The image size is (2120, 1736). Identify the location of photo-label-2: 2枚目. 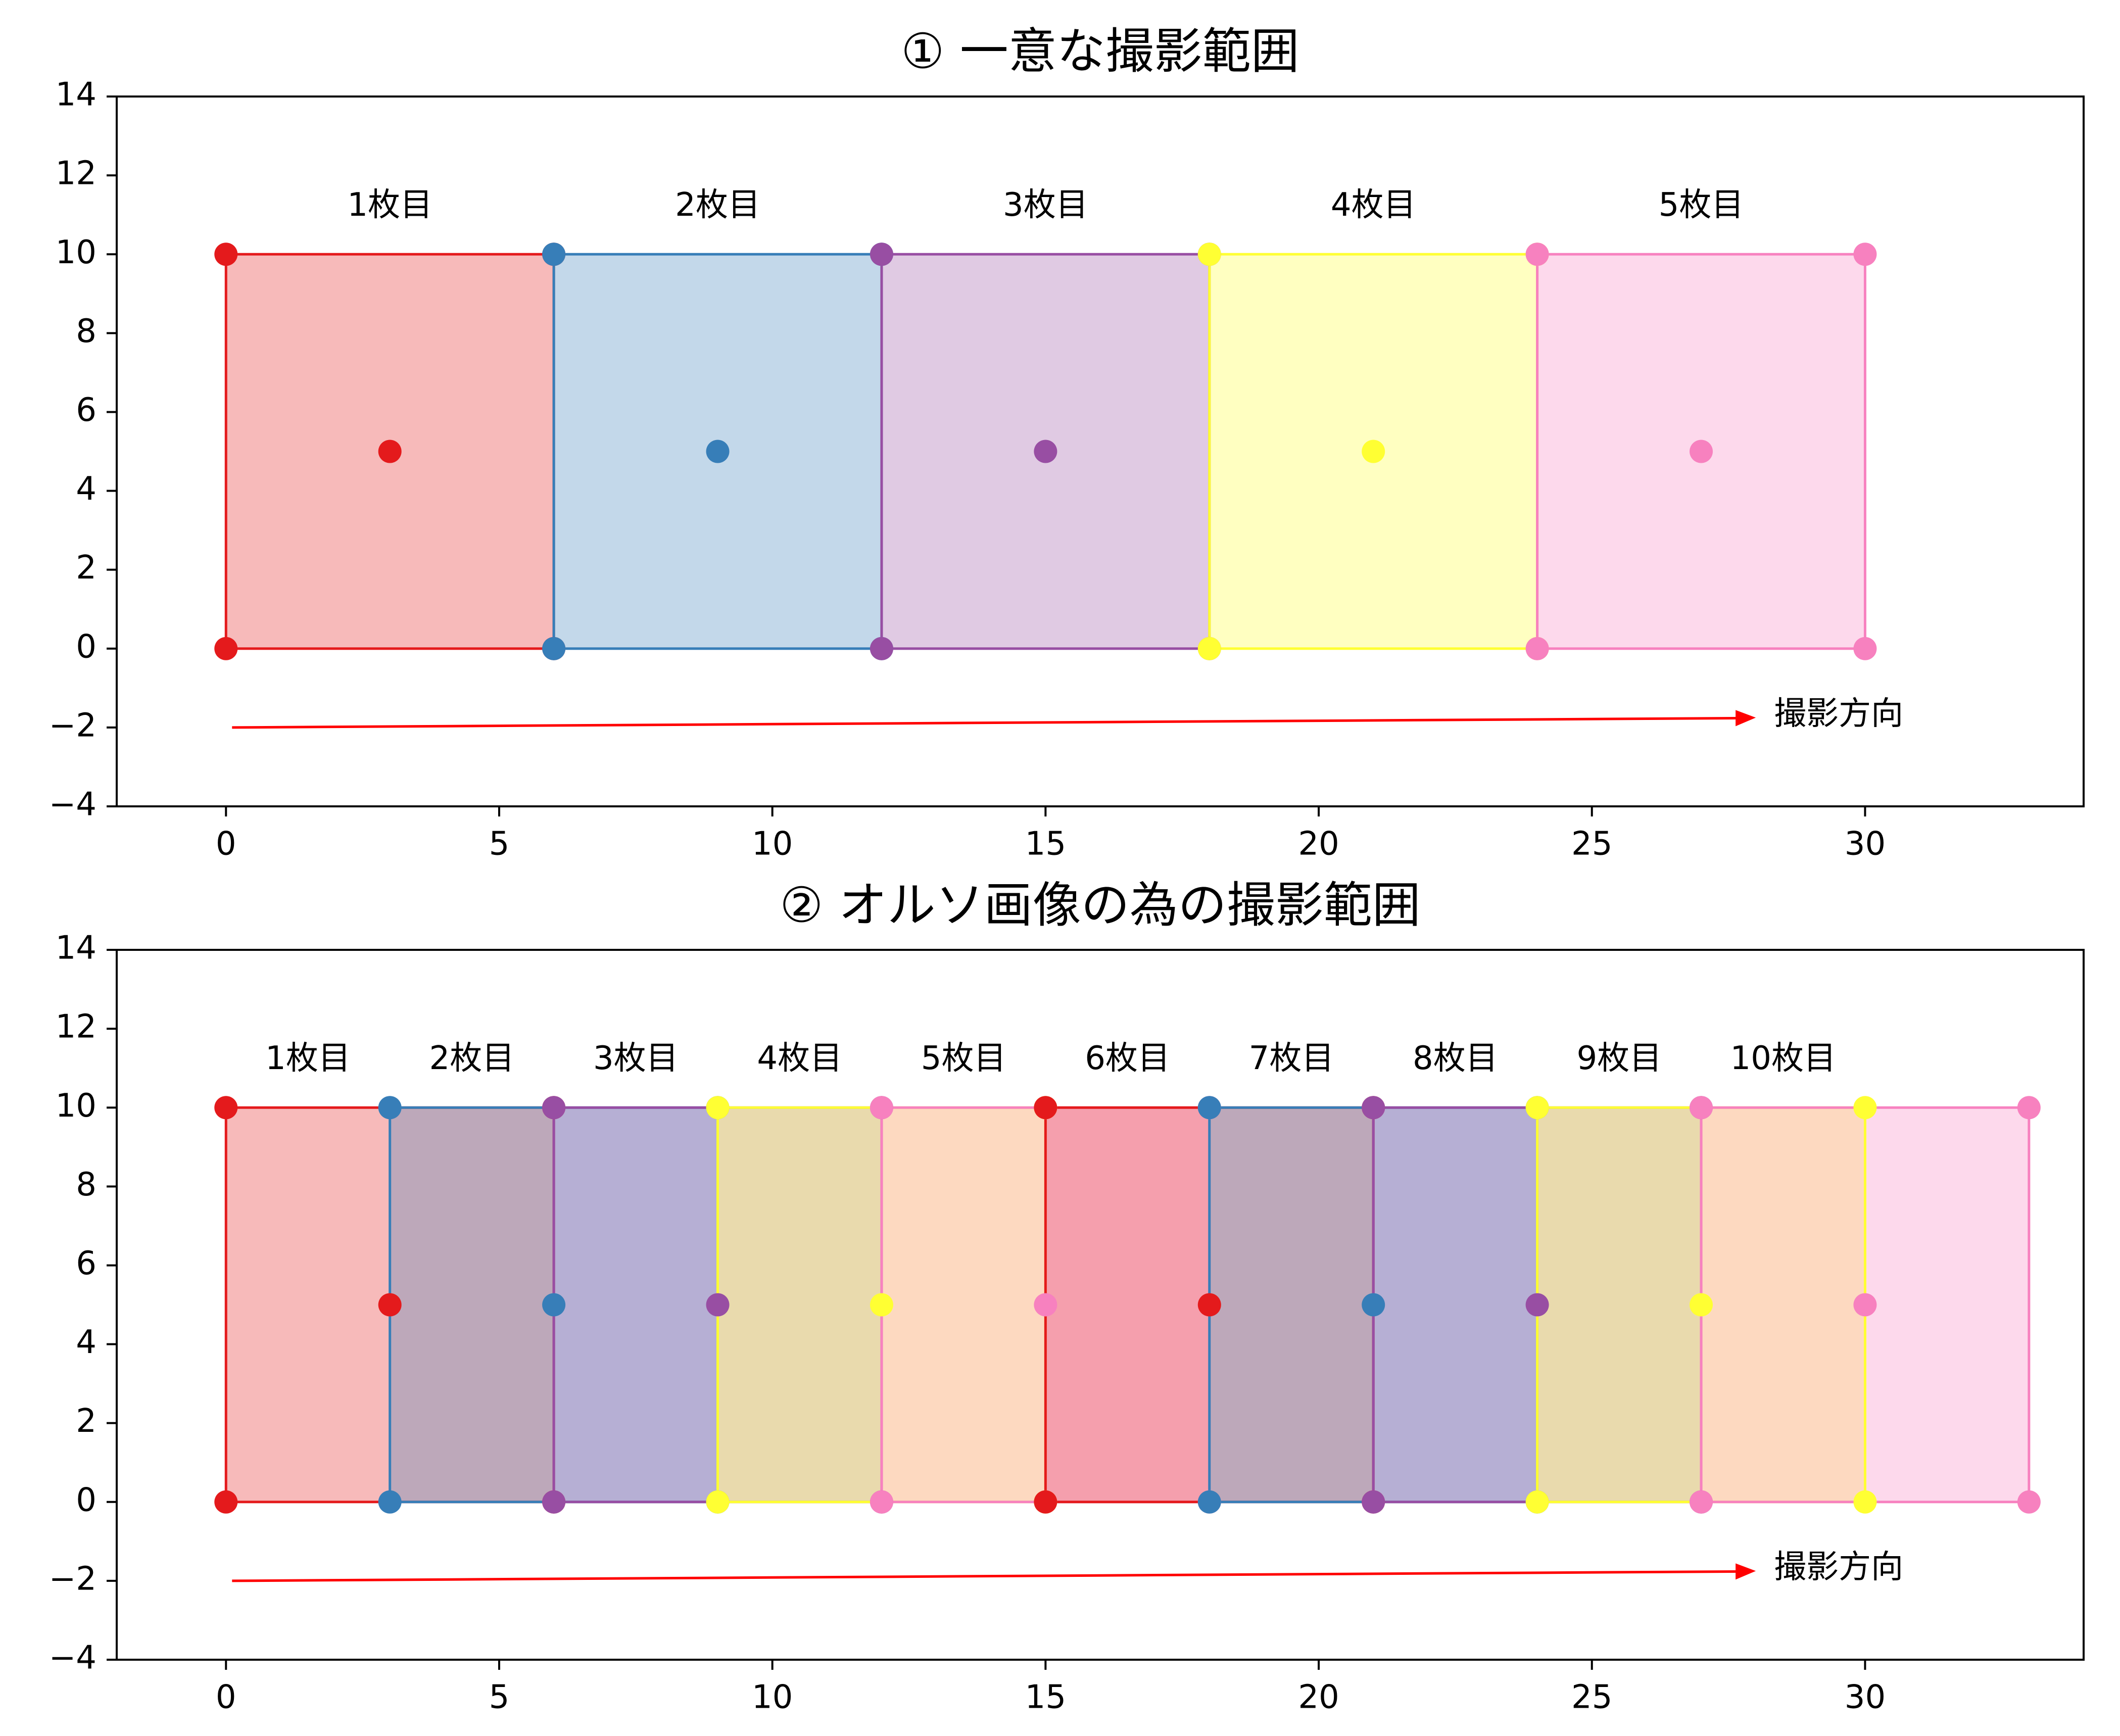
(717, 205).